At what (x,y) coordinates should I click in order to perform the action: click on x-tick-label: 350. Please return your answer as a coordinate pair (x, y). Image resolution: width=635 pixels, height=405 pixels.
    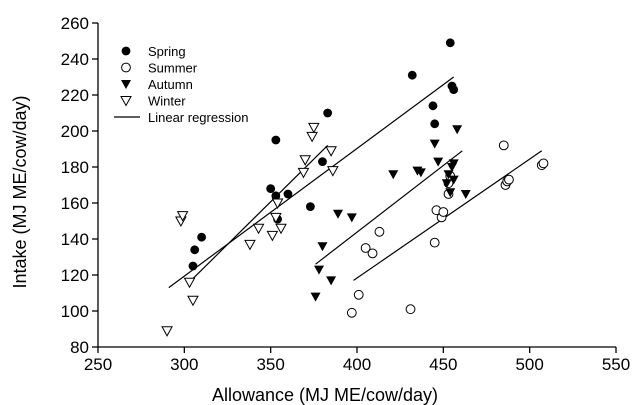
    Looking at the image, I should click on (270, 364).